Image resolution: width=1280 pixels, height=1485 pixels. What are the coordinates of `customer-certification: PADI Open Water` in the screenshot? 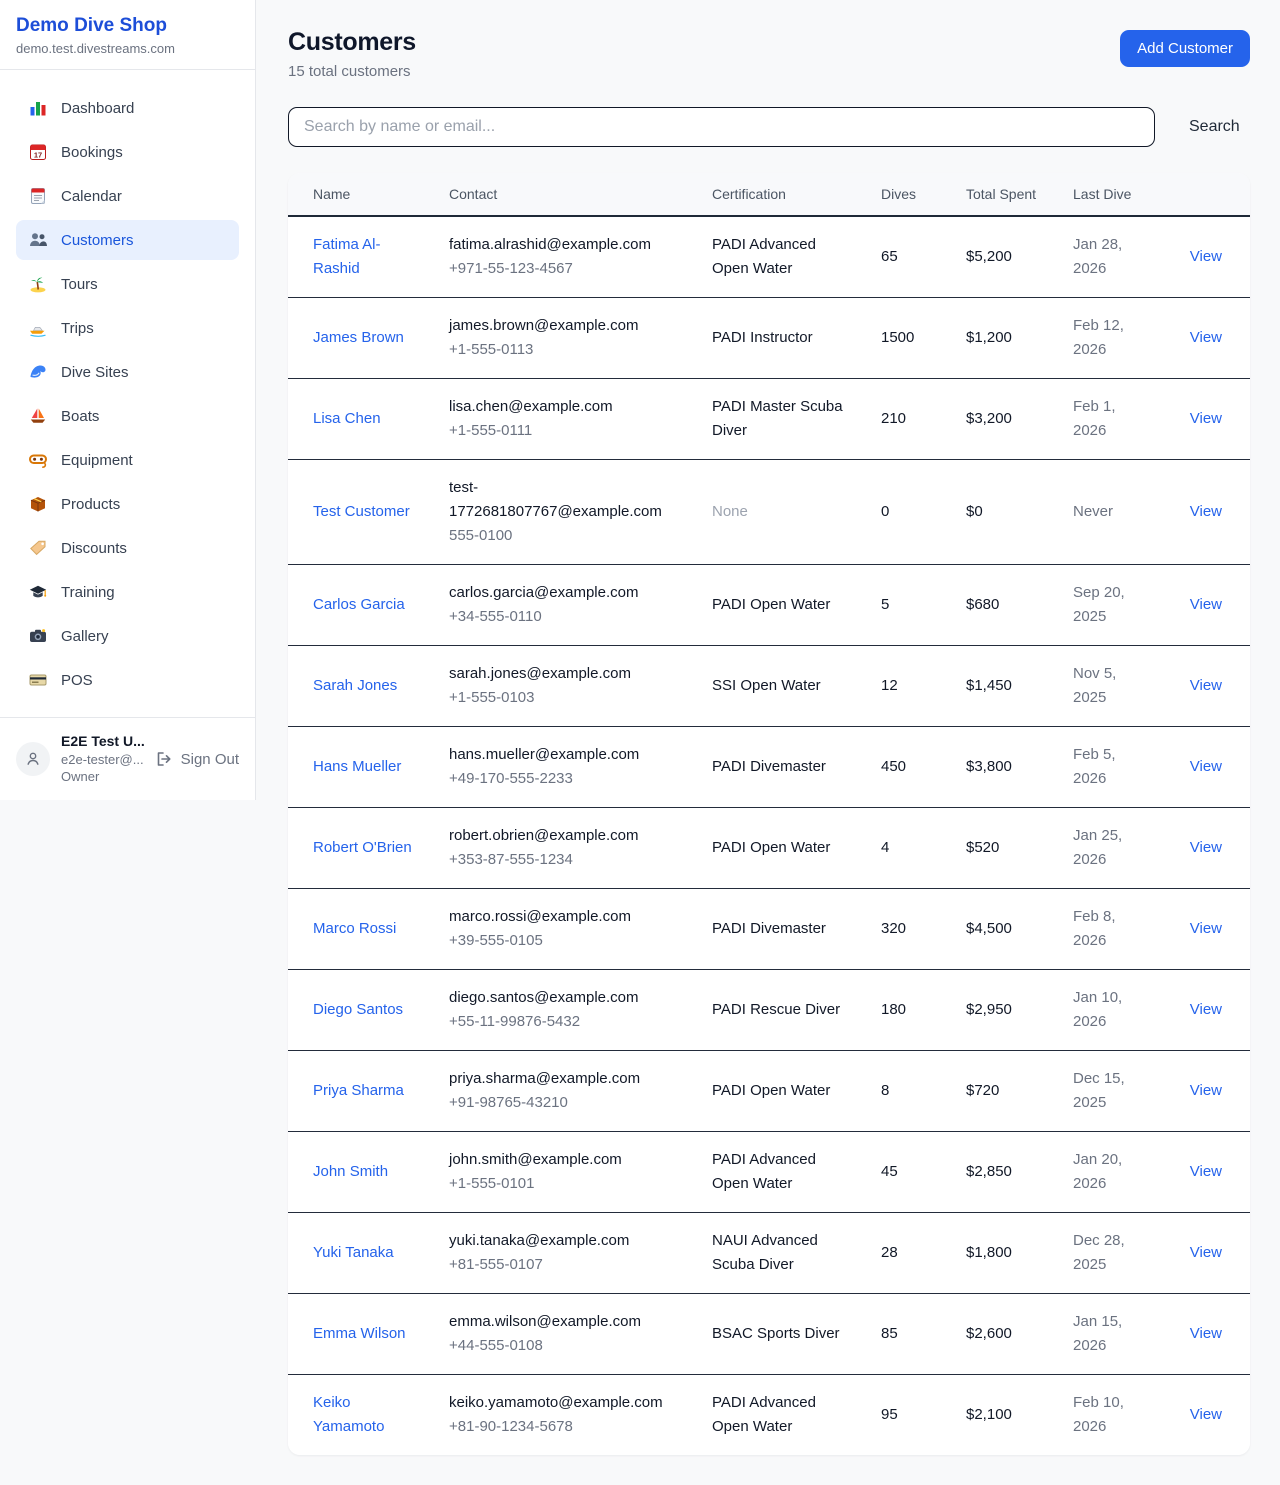 It's located at (780, 848).